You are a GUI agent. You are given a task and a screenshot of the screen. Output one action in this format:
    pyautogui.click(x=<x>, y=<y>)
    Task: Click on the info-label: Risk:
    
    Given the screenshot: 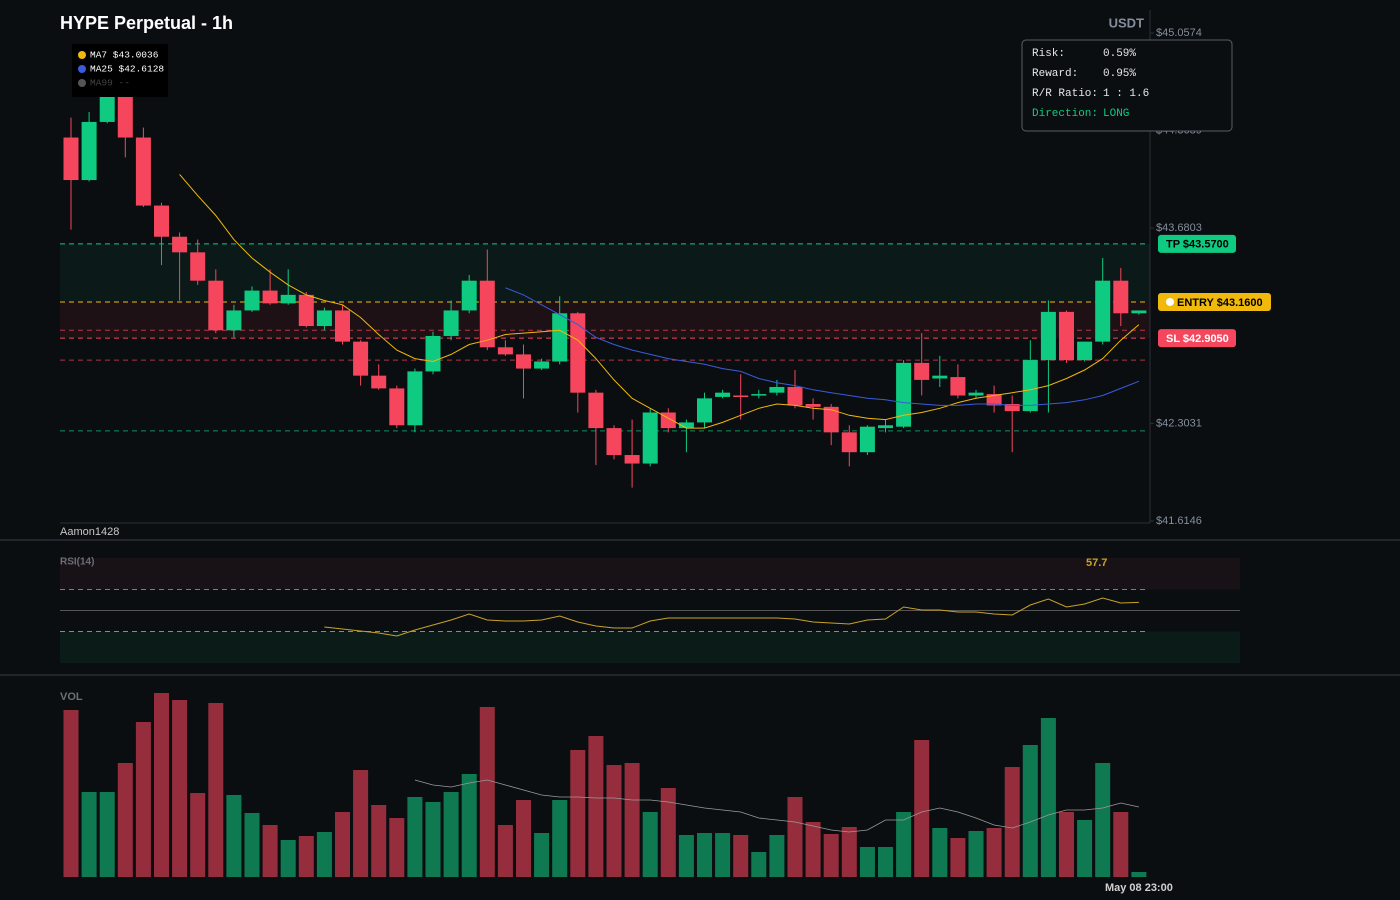 What is the action you would take?
    pyautogui.click(x=1048, y=54)
    